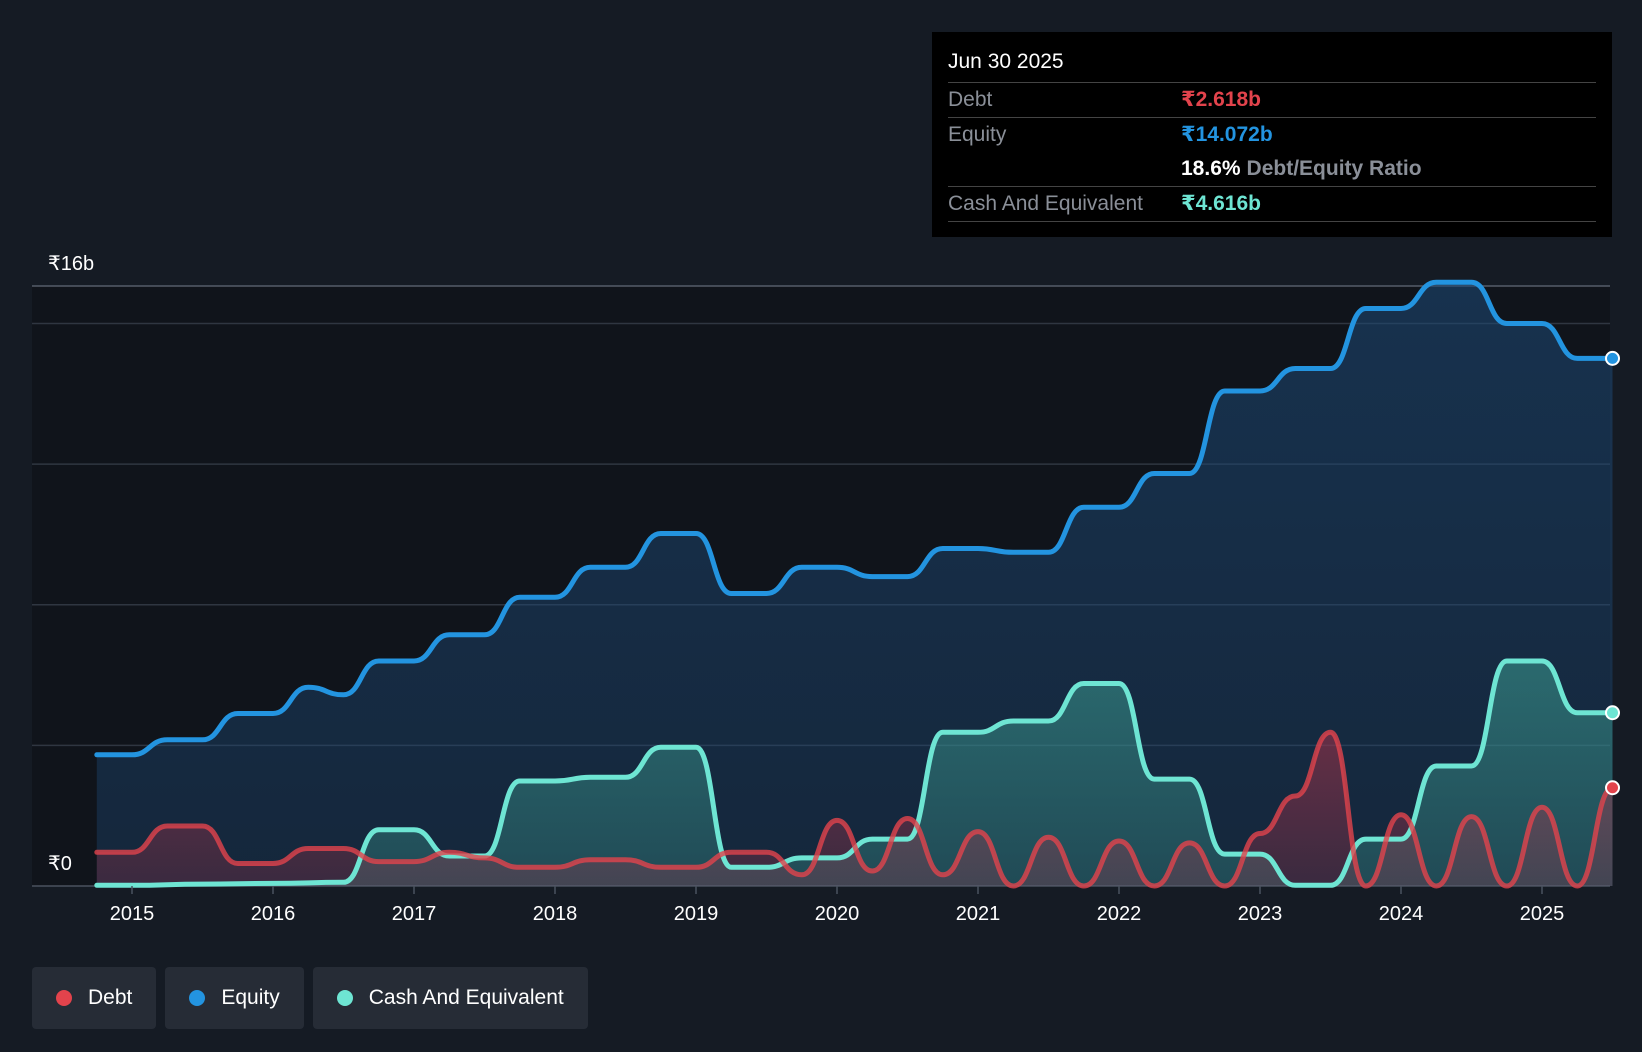 The height and width of the screenshot is (1052, 1642). What do you see at coordinates (310, 998) in the screenshot?
I see `chart-legend: Debt Equity Cash And Equivalent` at bounding box center [310, 998].